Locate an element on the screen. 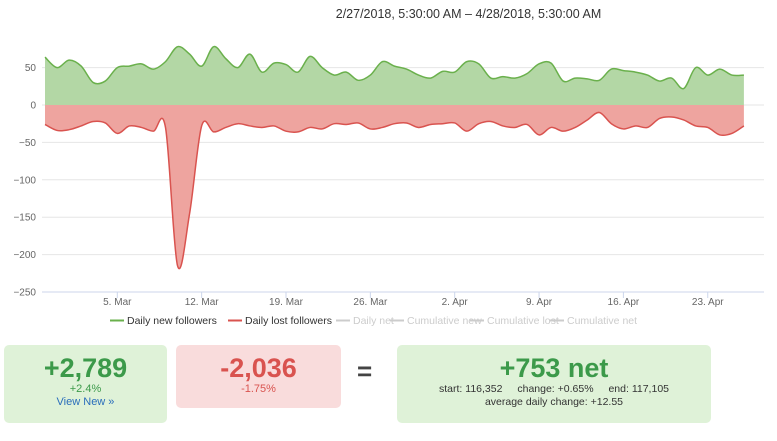 The image size is (777, 441). legend-item: Cumulative net is located at coordinates (593, 321).